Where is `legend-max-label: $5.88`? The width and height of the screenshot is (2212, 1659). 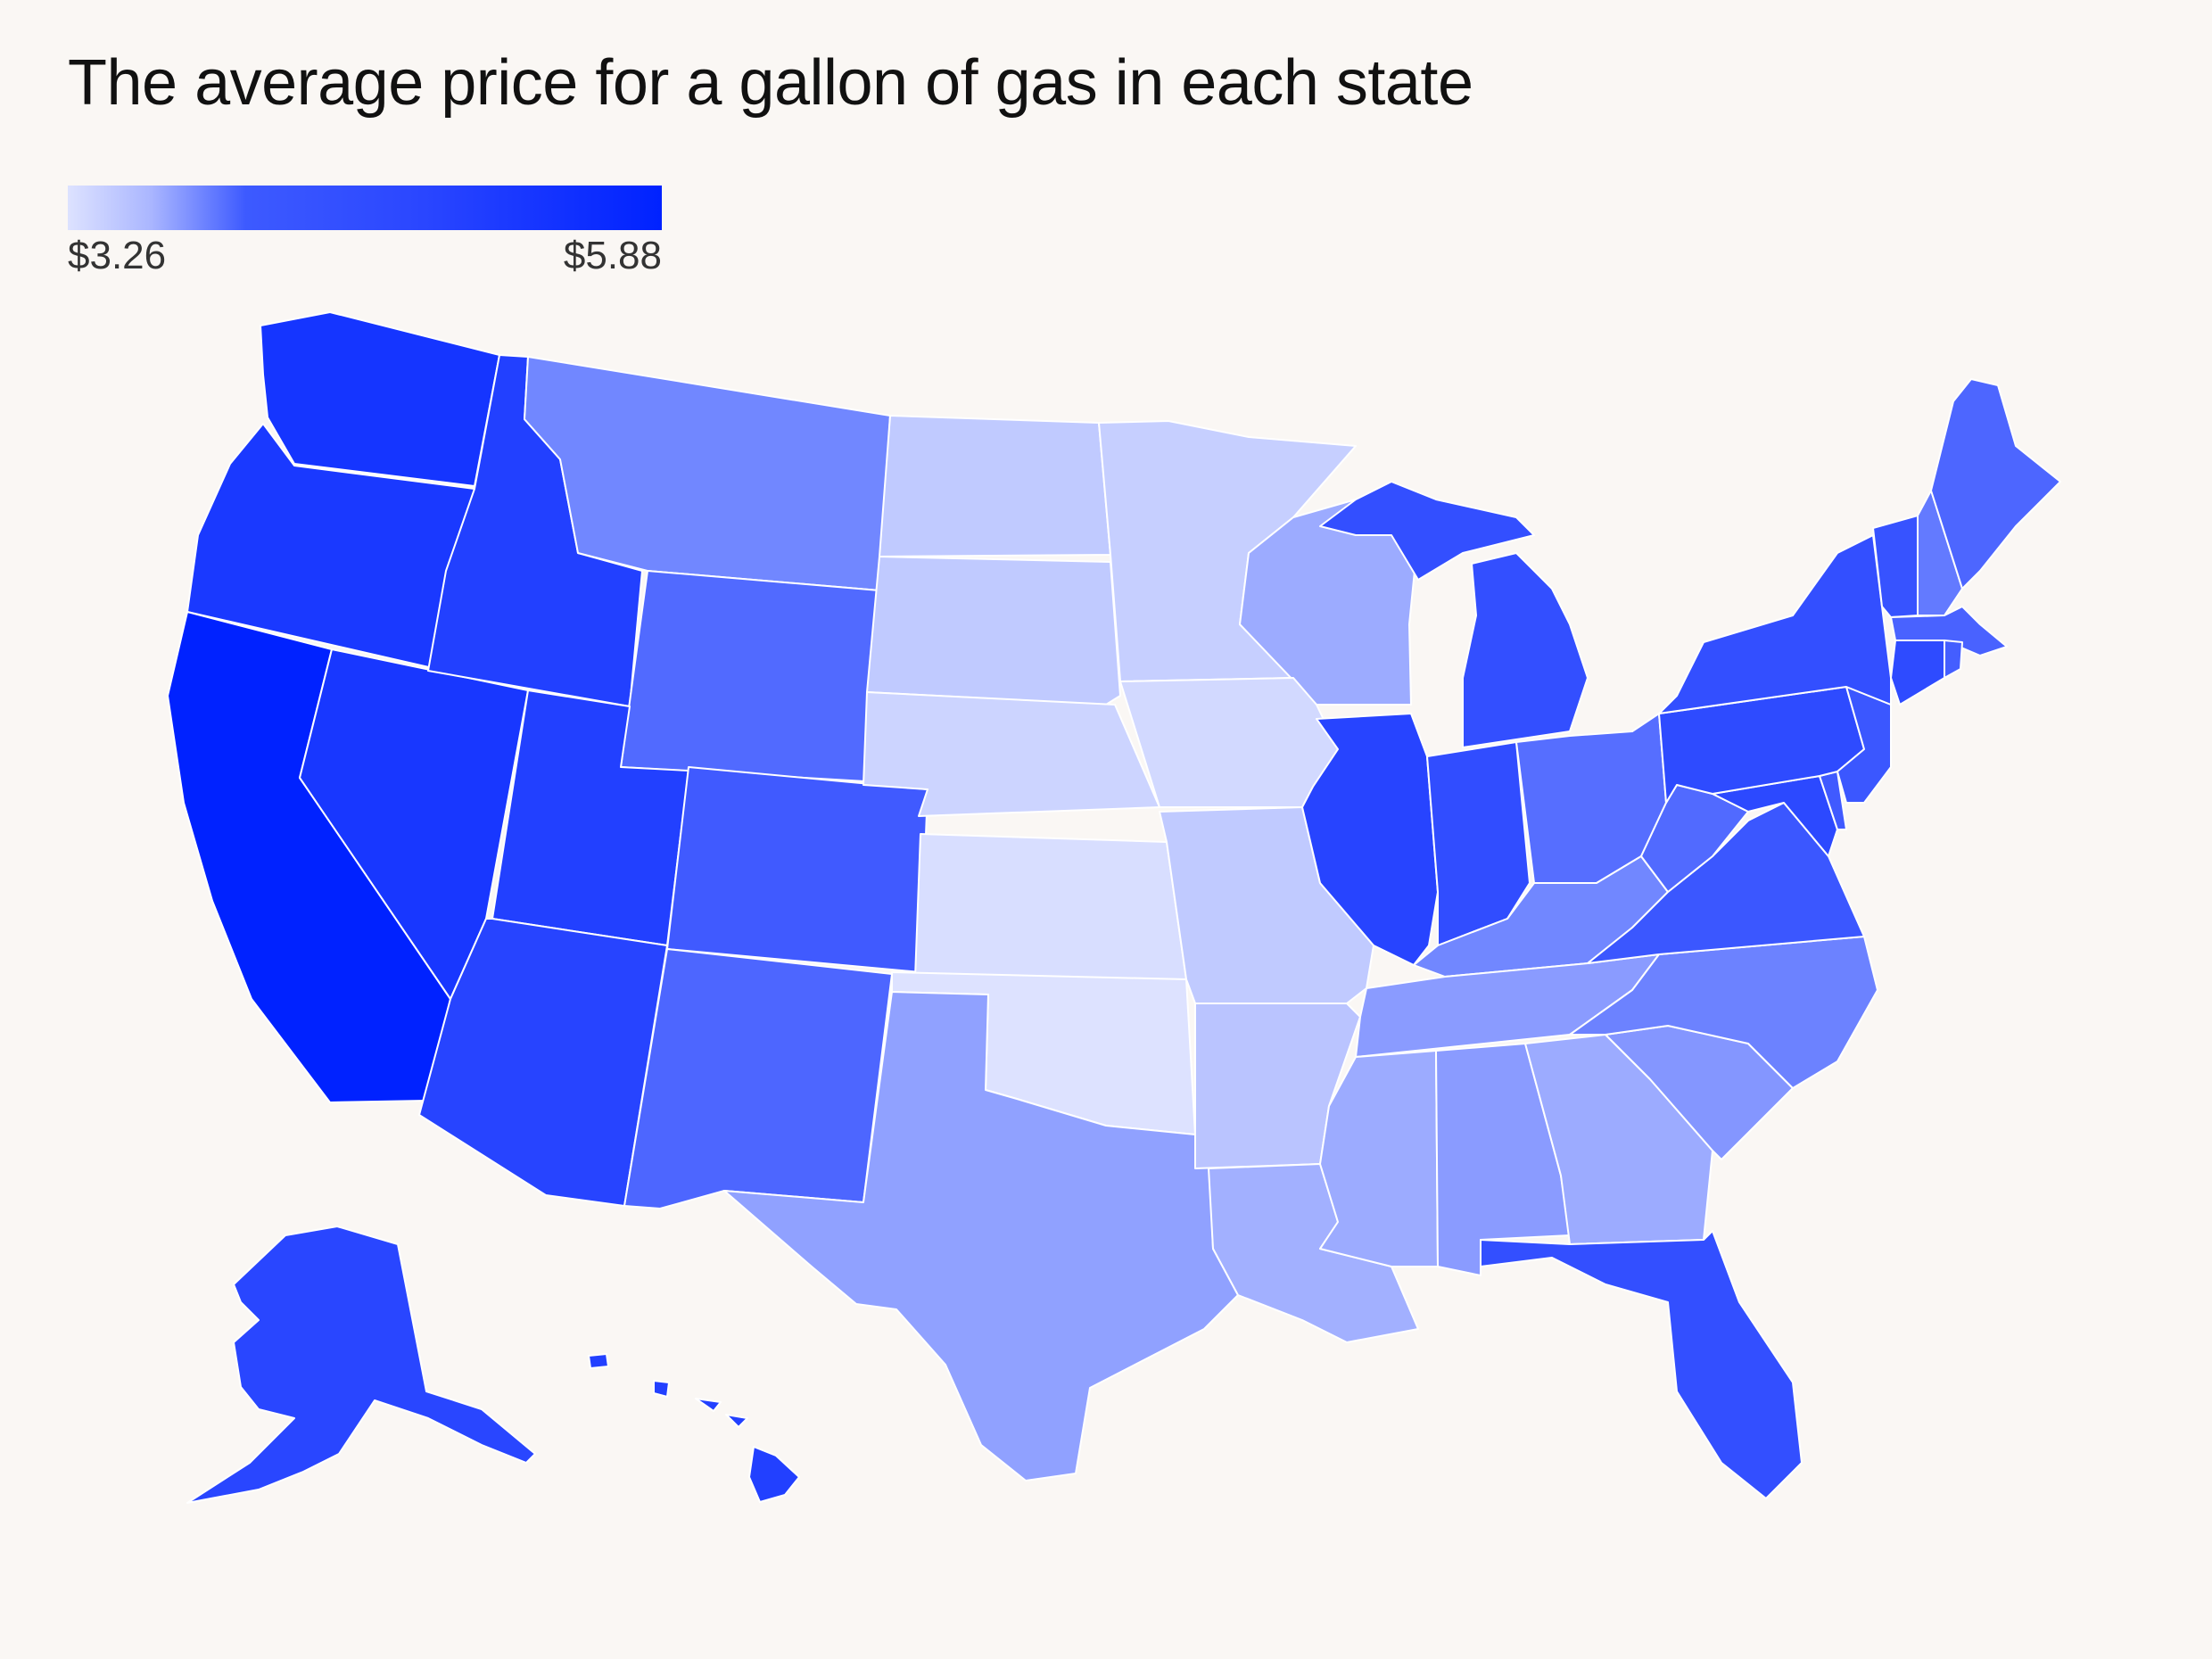 legend-max-label: $5.88 is located at coordinates (613, 256).